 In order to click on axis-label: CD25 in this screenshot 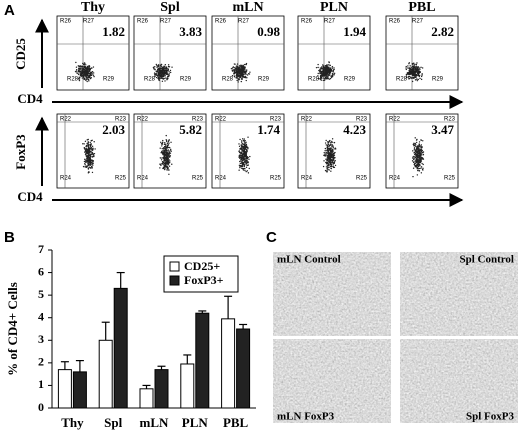, I will do `click(20, 54)`.